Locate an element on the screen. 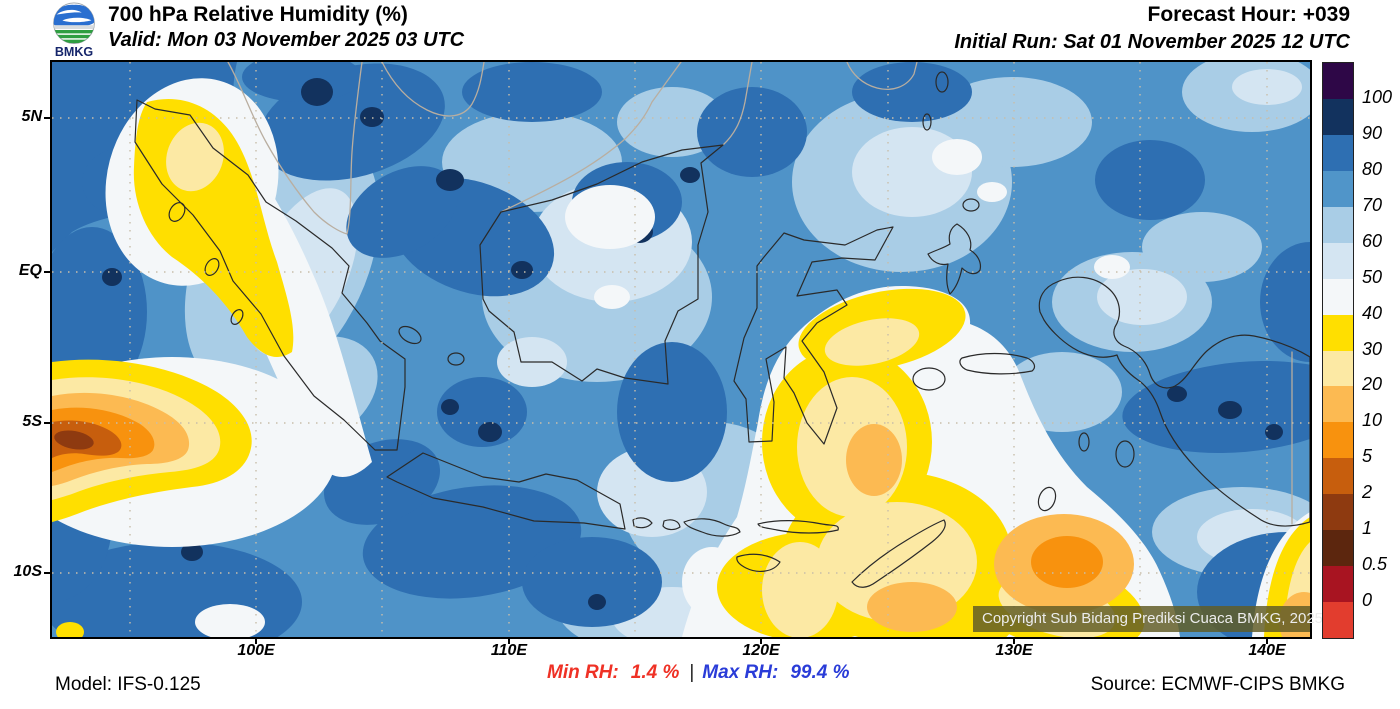 The image size is (1400, 709). initial-run-line: Initial Run: Sat 01 November 2025 12 UTC is located at coordinates (1152, 42).